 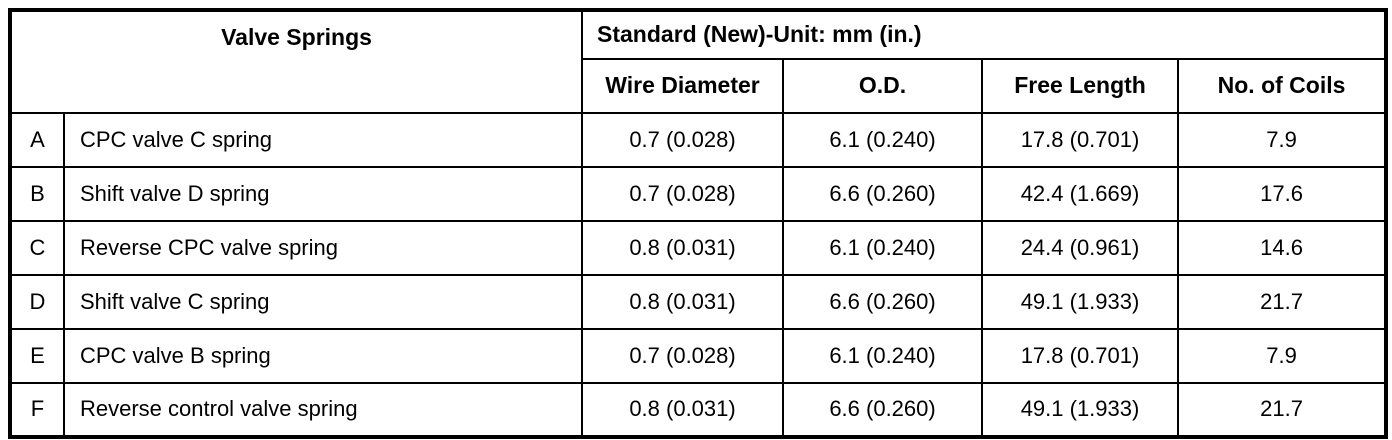 I want to click on column-header-wire-diameter: Wire Diameter, so click(x=683, y=86).